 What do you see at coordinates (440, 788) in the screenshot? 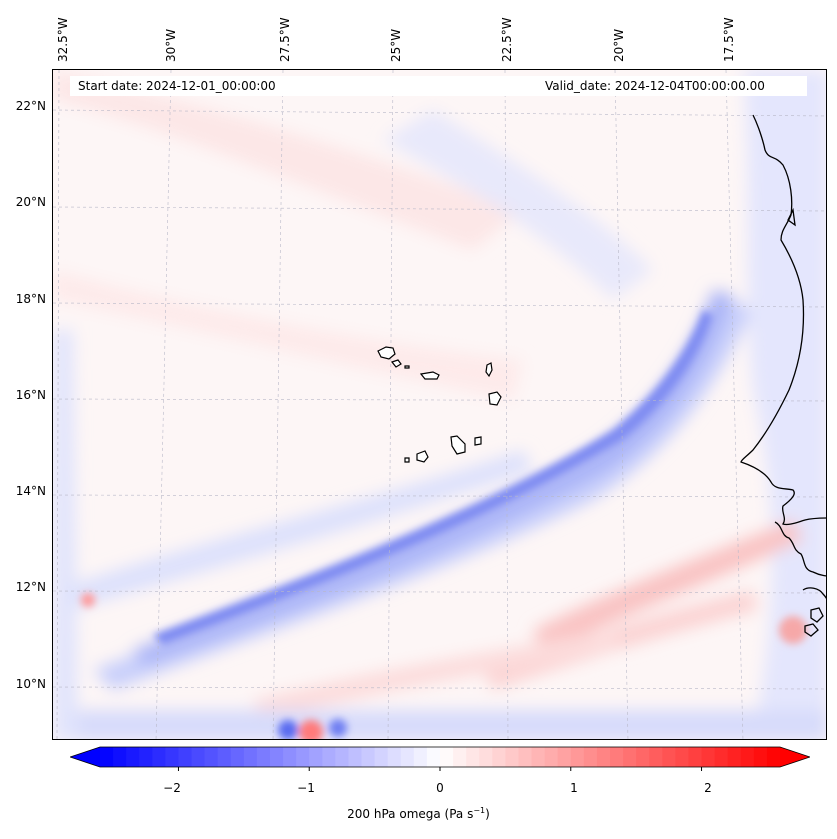
I see `colorbar-tick-label: 0` at bounding box center [440, 788].